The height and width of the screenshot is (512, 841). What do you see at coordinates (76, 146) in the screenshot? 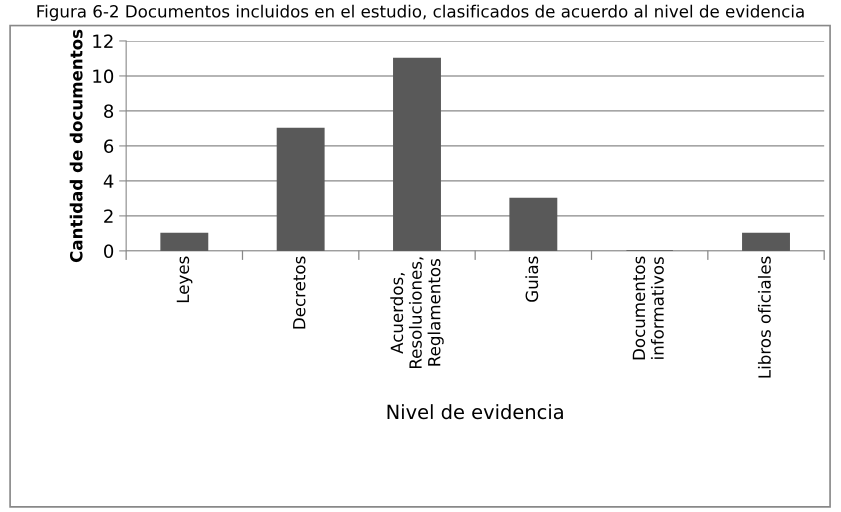
I see `y-axis-title: Cantidad de documentos` at bounding box center [76, 146].